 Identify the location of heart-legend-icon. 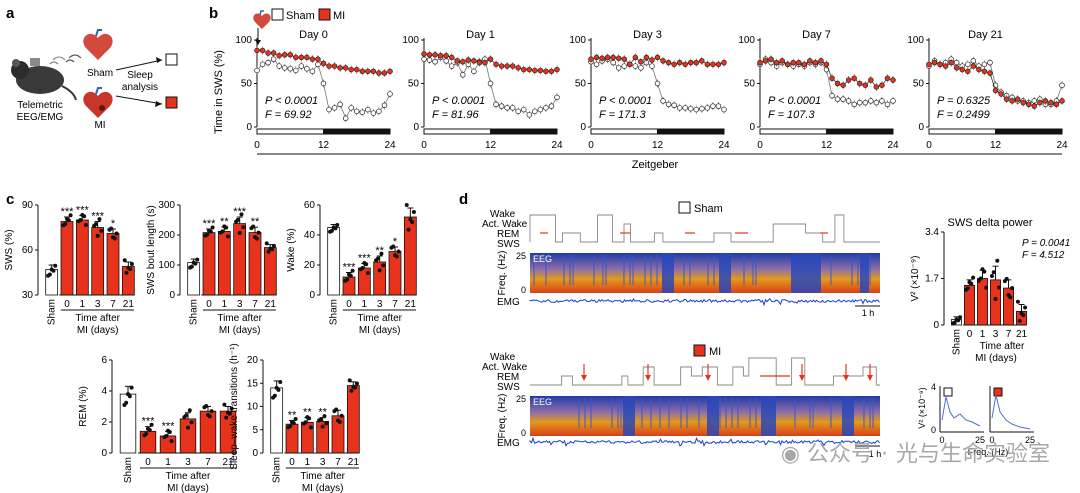
(262, 19).